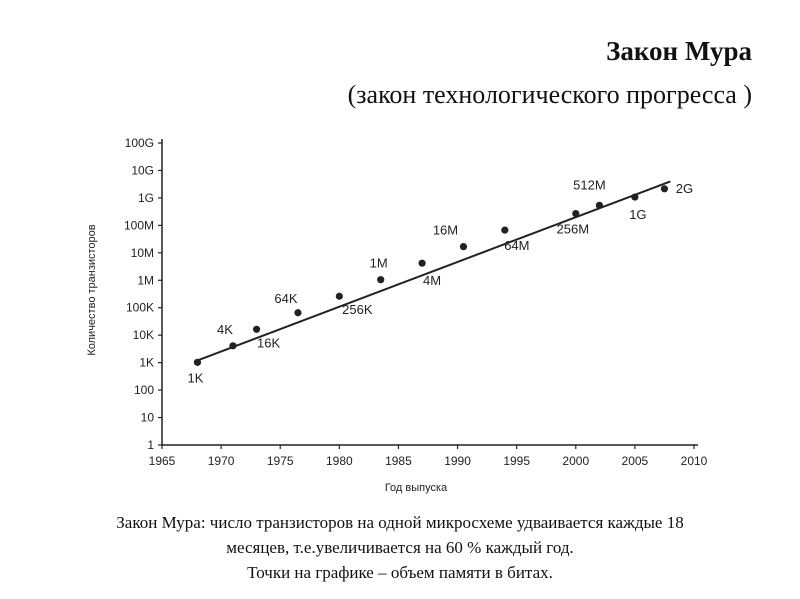 The height and width of the screenshot is (599, 800). I want to click on data-label-512M: 512M, so click(589, 184).